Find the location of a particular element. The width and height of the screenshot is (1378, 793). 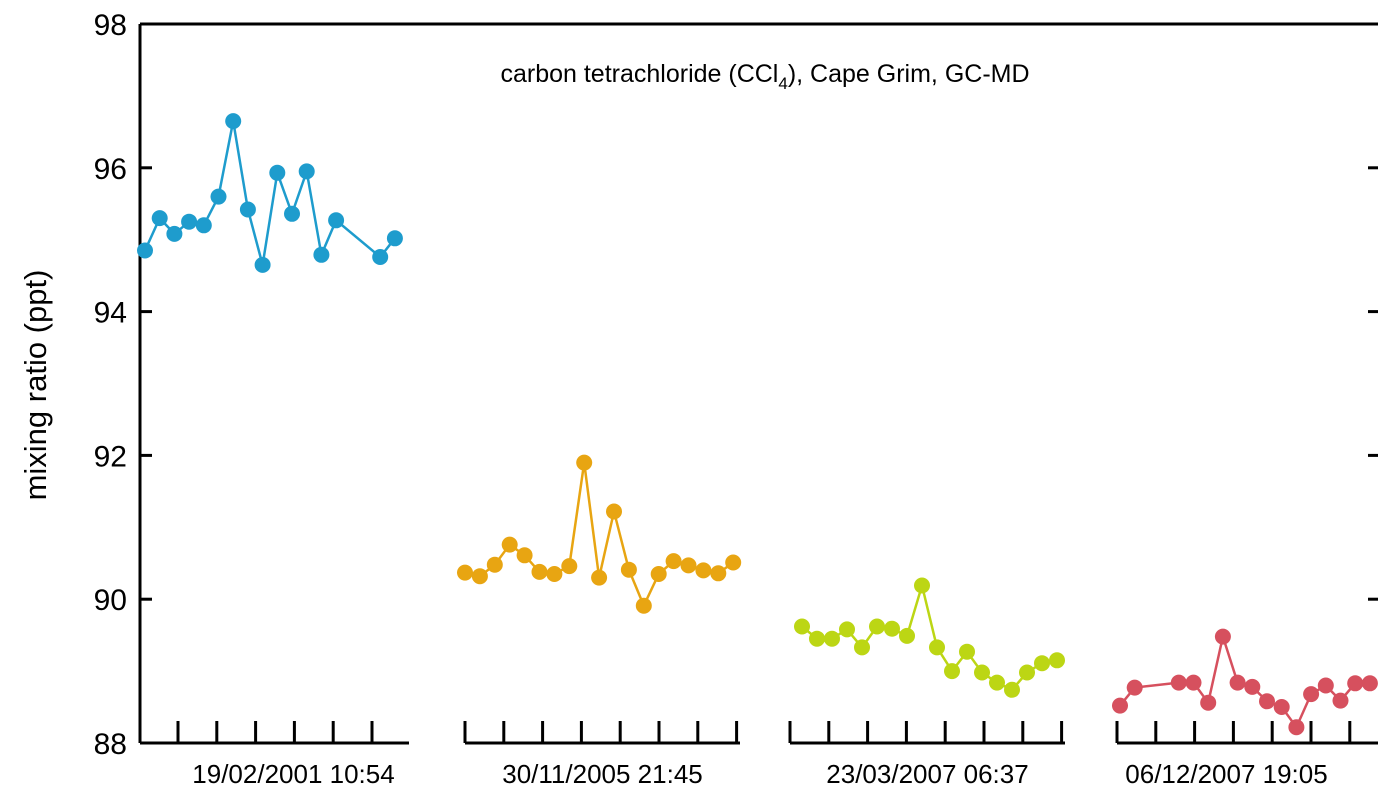

x-group-label-3: 06/12/2007 19:05 is located at coordinates (1226, 774).